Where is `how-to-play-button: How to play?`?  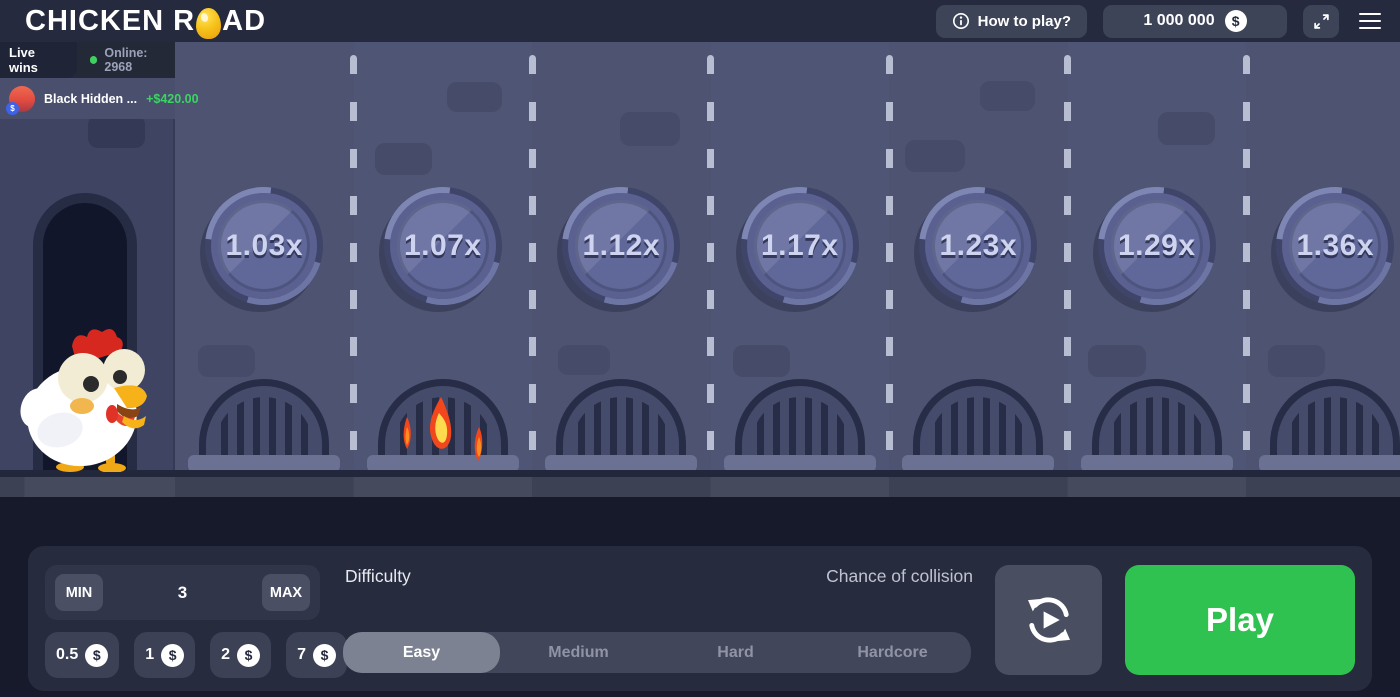
how-to-play-button: How to play? is located at coordinates (1011, 21).